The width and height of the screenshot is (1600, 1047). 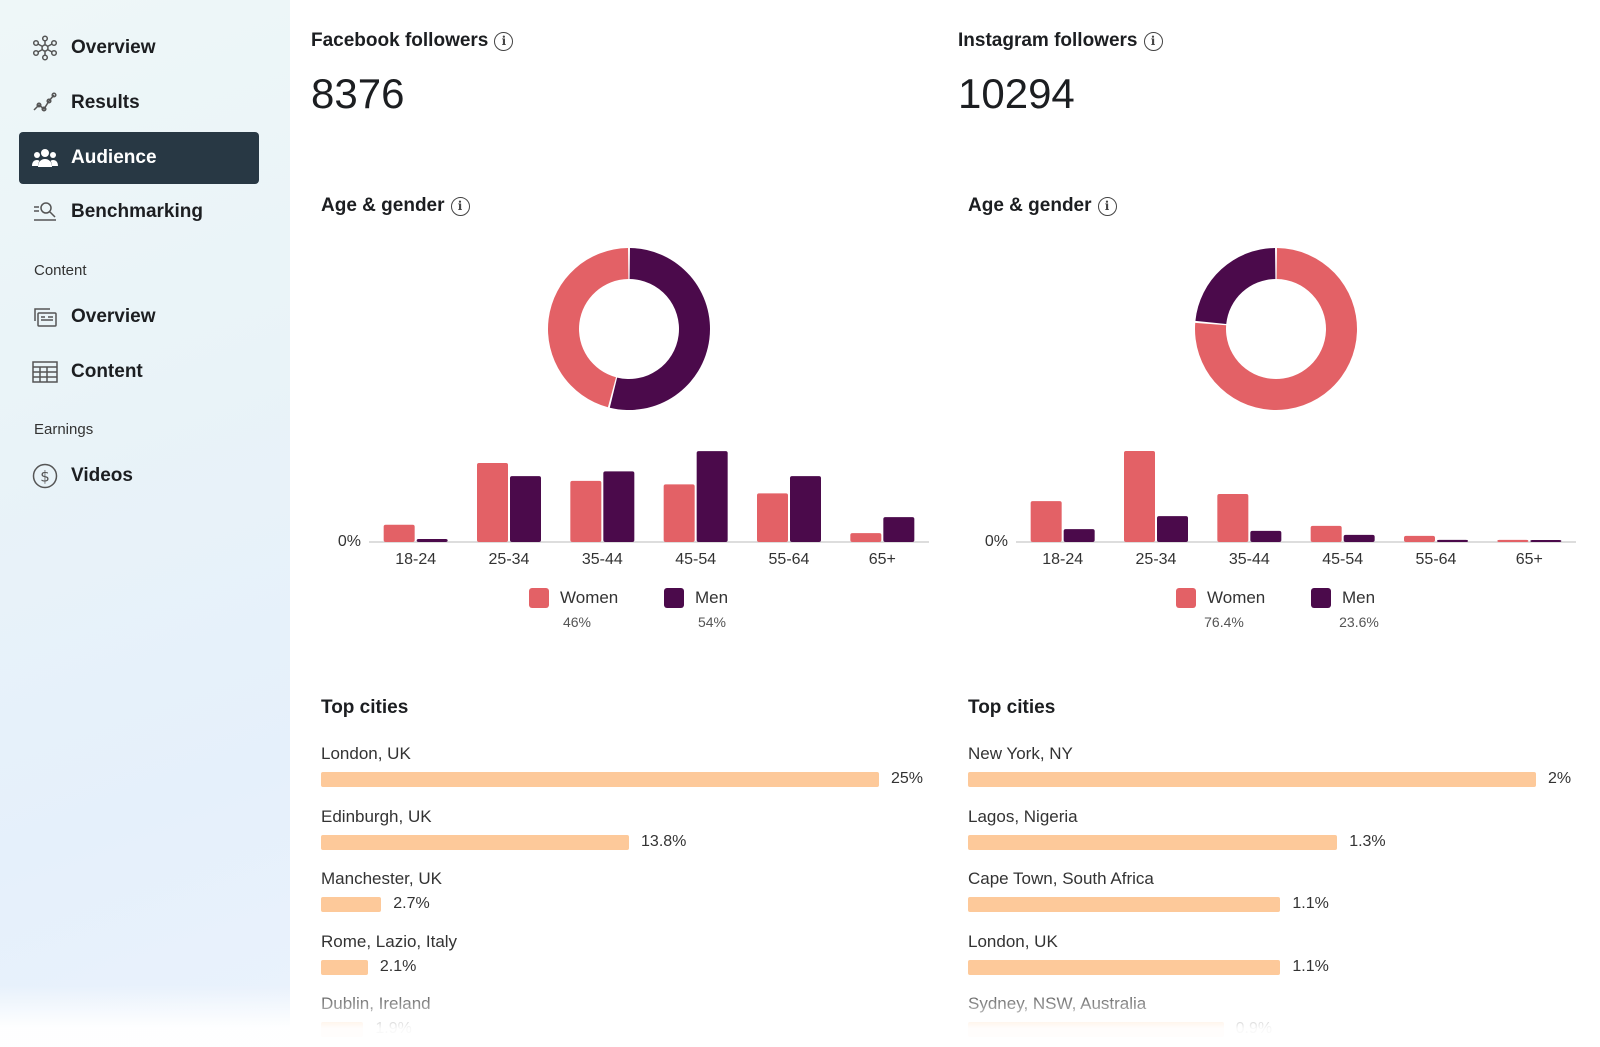 I want to click on nav-label: Audience, so click(x=114, y=157).